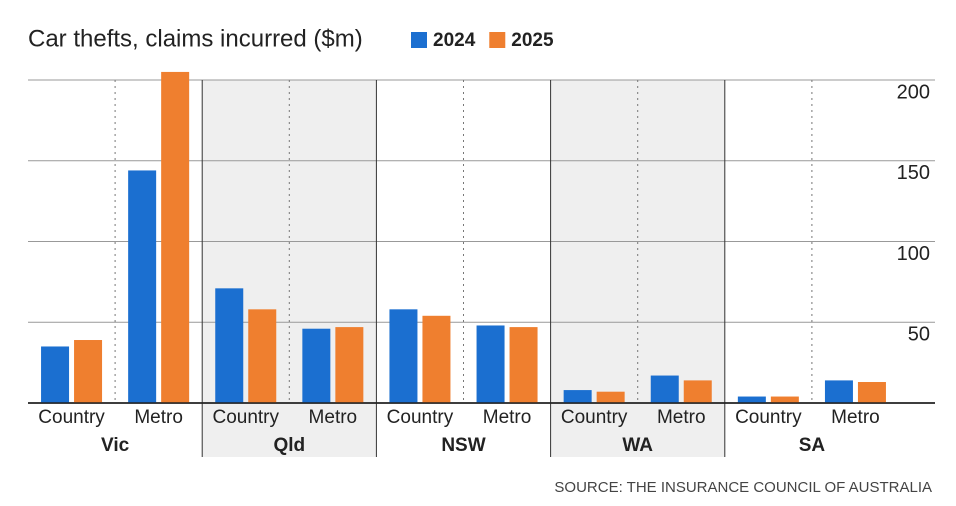  Describe the element at coordinates (812, 445) in the screenshot. I see `group-label: SA` at that location.